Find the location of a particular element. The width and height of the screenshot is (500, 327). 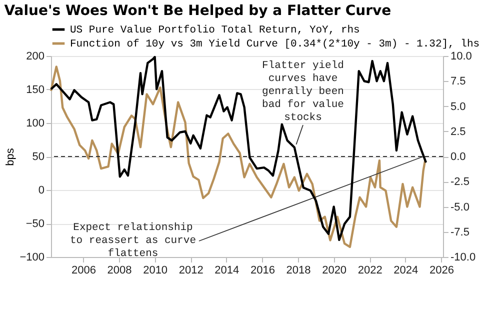

y2-tick-label: -7.5 is located at coordinates (460, 232).